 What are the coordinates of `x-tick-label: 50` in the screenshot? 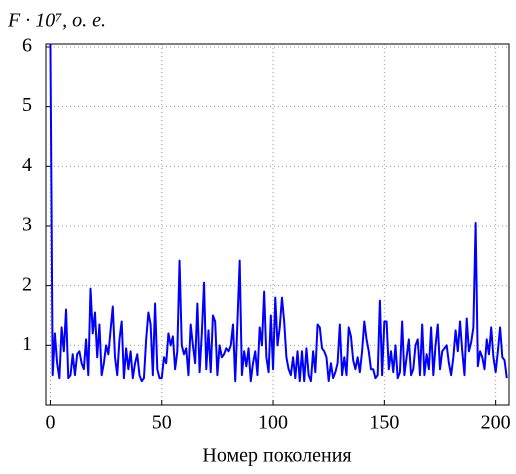 It's located at (162, 423).